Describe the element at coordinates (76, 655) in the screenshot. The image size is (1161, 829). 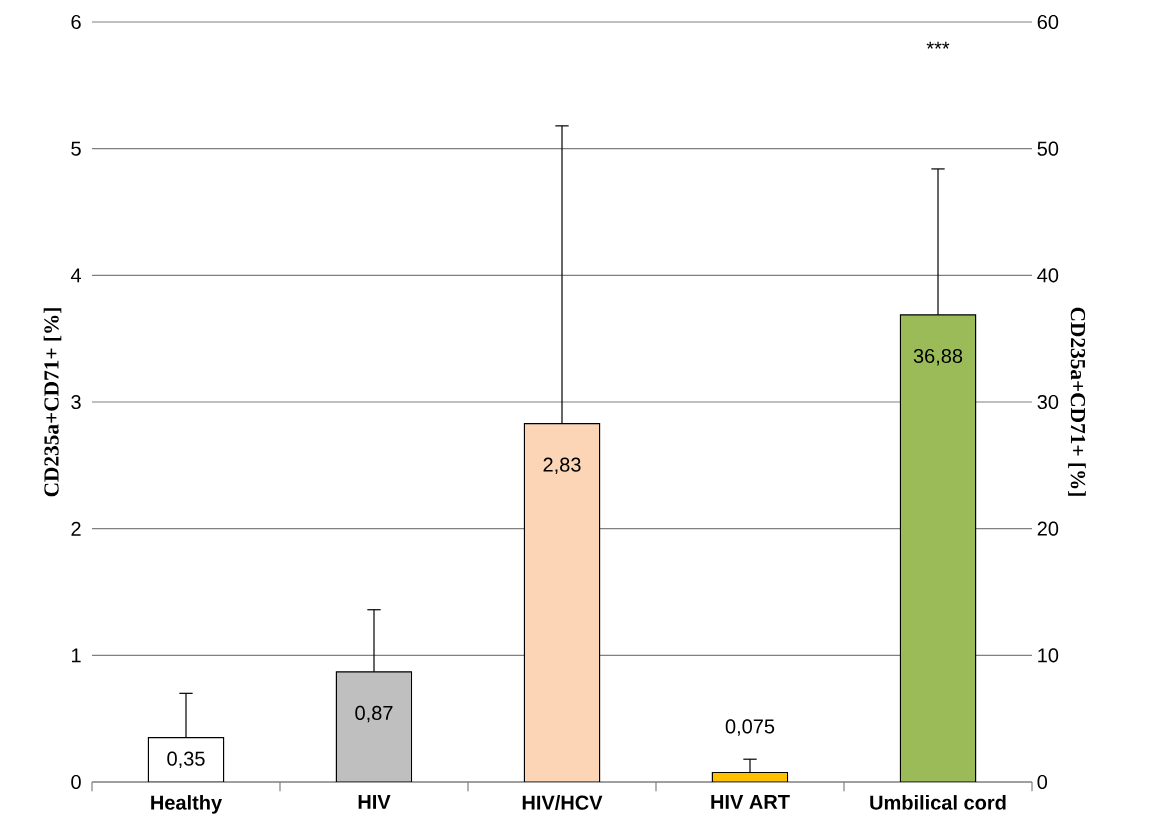
I see `y-tick-label: 1` at that location.